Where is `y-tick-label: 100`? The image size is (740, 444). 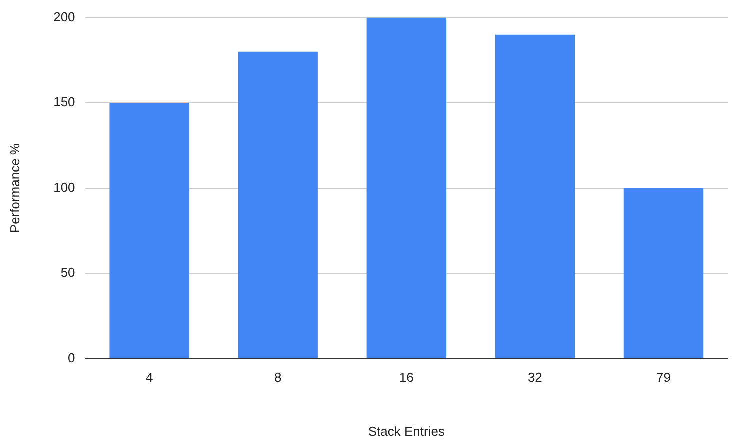
y-tick-label: 100 is located at coordinates (65, 187).